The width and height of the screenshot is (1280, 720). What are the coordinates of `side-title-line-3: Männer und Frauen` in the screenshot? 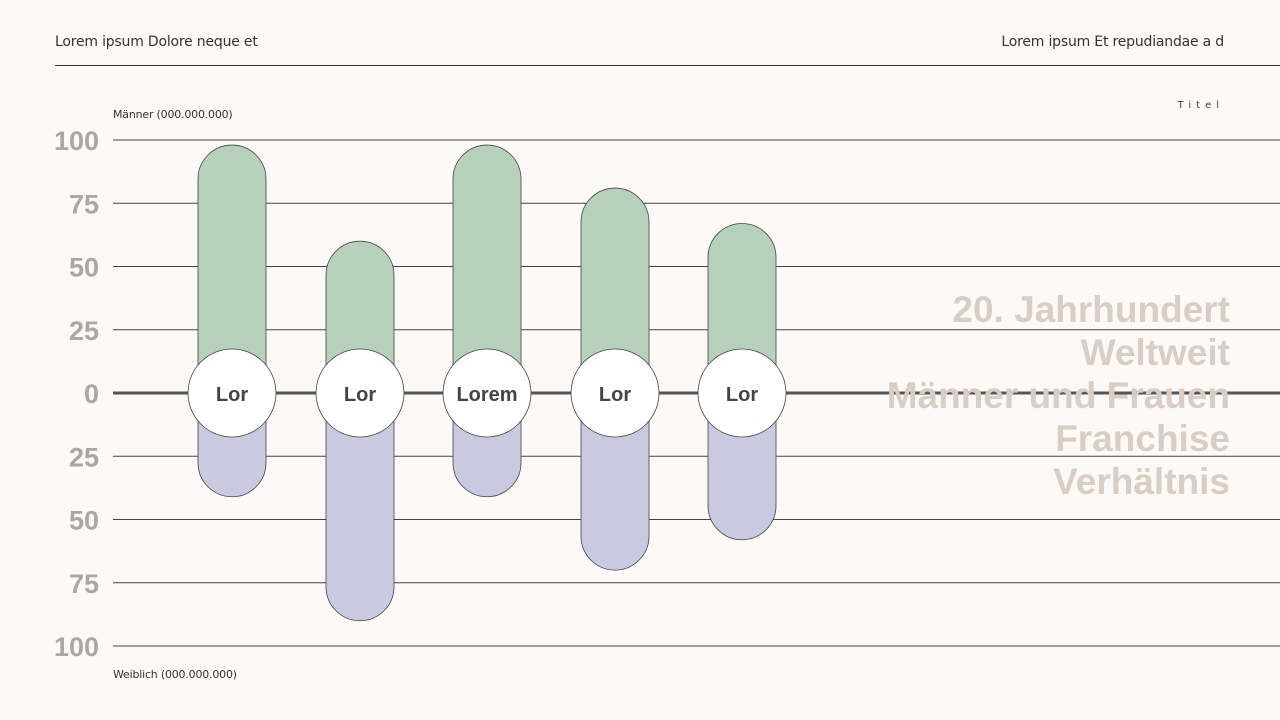 It's located at (1058, 395).